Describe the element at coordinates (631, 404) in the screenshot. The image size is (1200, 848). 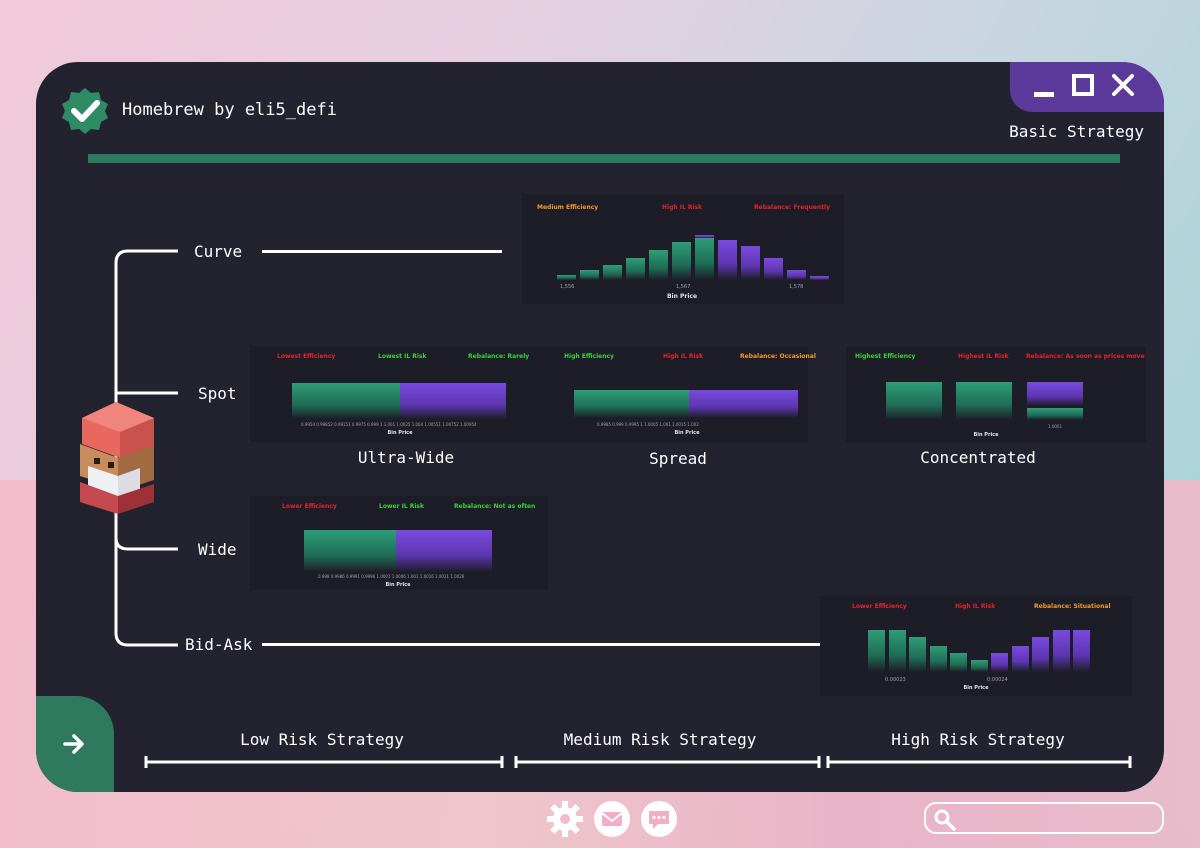
I see `spread-green-range` at that location.